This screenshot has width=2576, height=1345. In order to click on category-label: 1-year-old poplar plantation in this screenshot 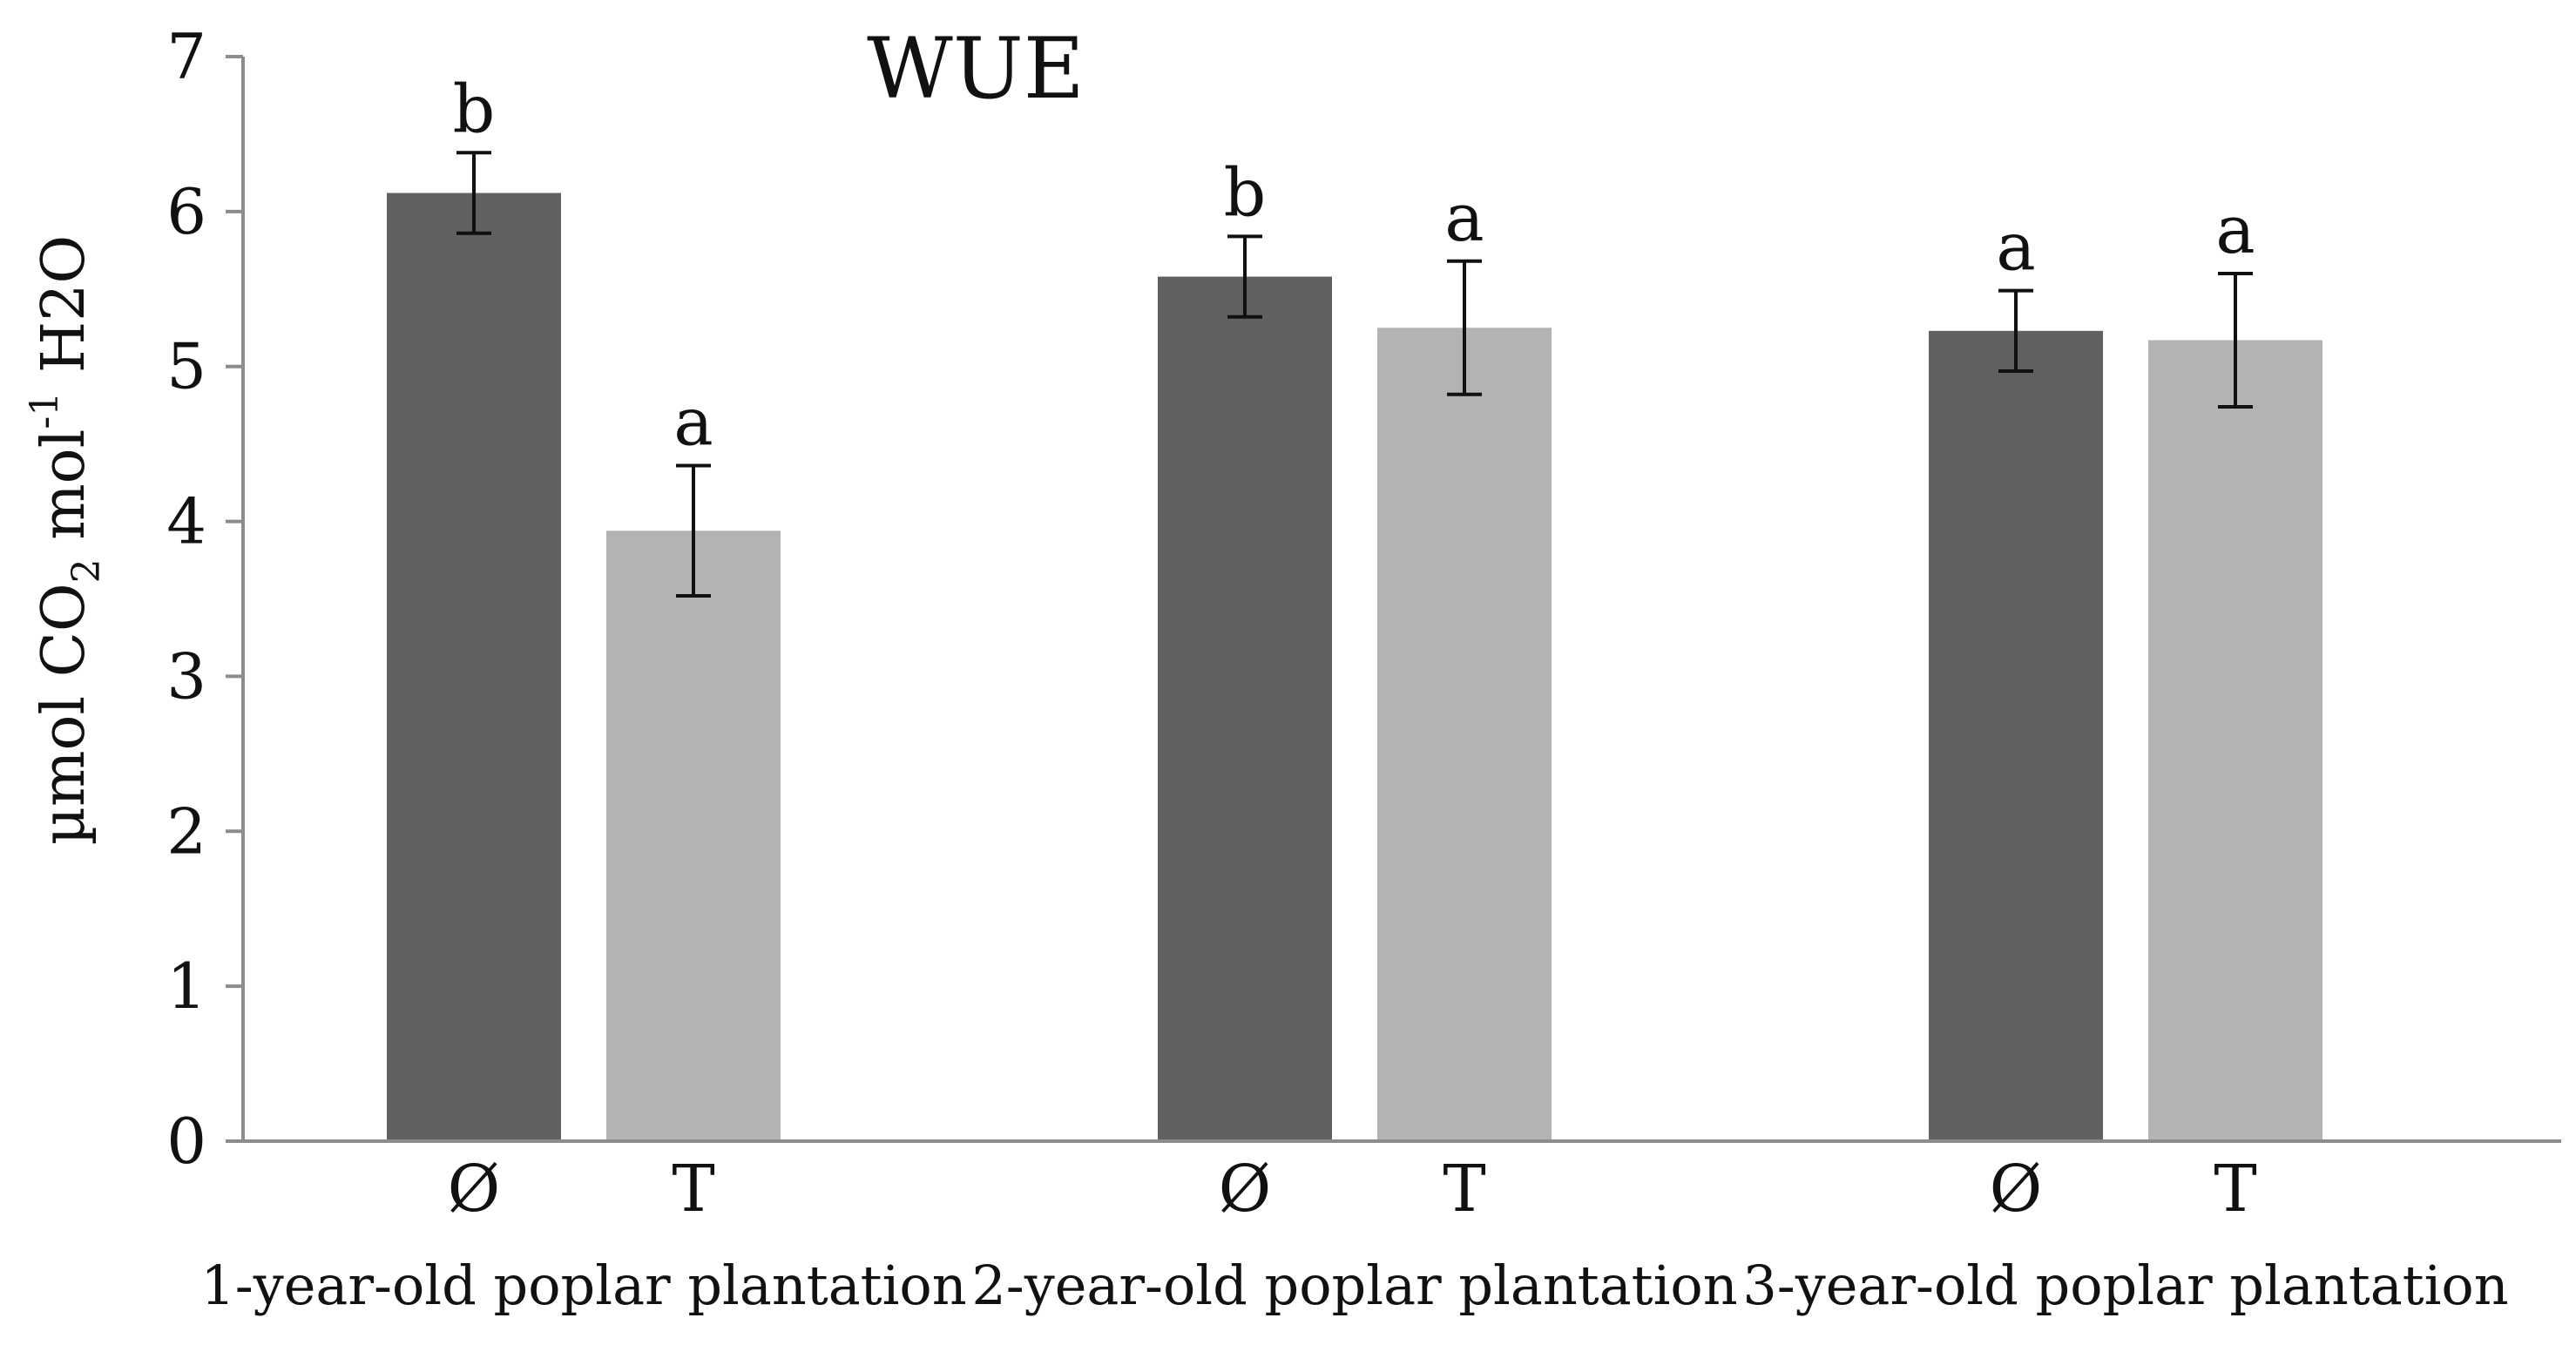, I will do `click(583, 1285)`.